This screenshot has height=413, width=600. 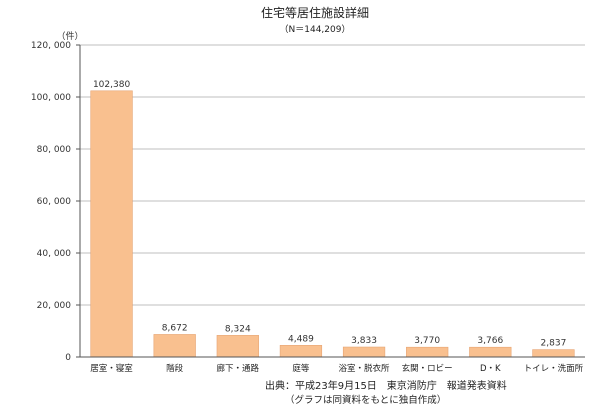 I want to click on y-axis-unit: （件）, so click(x=69, y=36).